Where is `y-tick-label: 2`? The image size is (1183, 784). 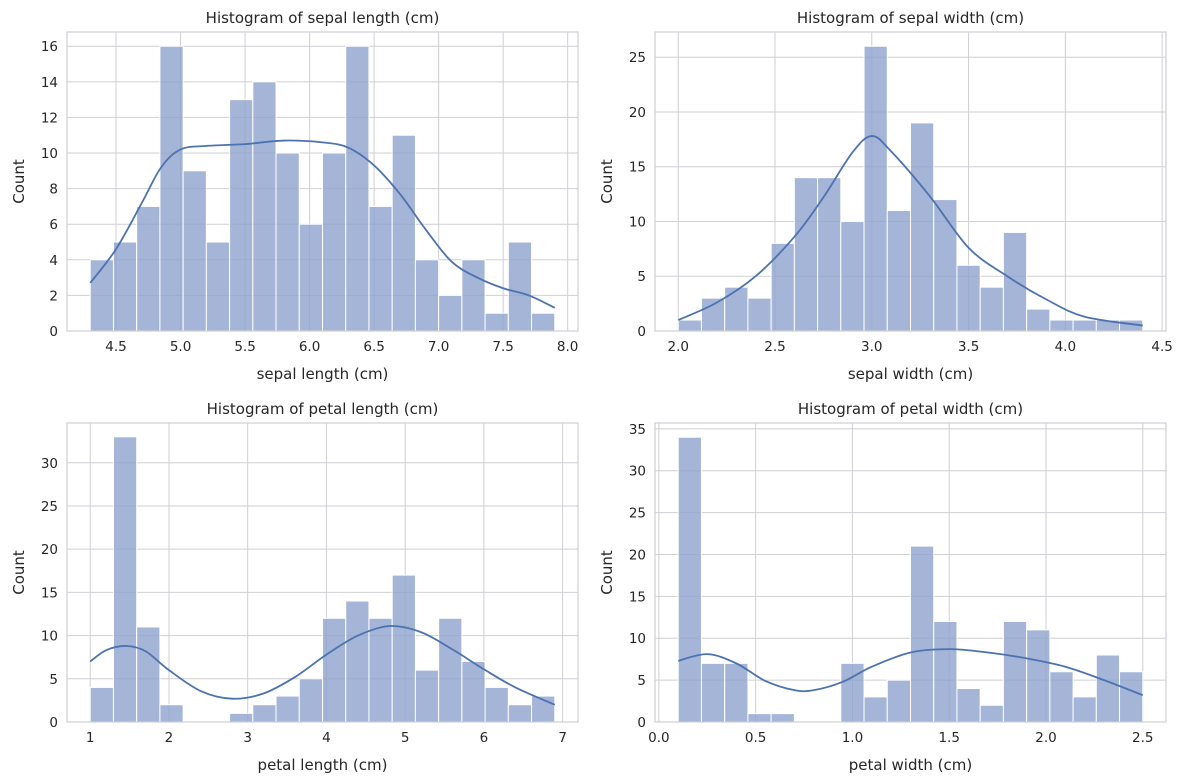
y-tick-label: 2 is located at coordinates (53, 296).